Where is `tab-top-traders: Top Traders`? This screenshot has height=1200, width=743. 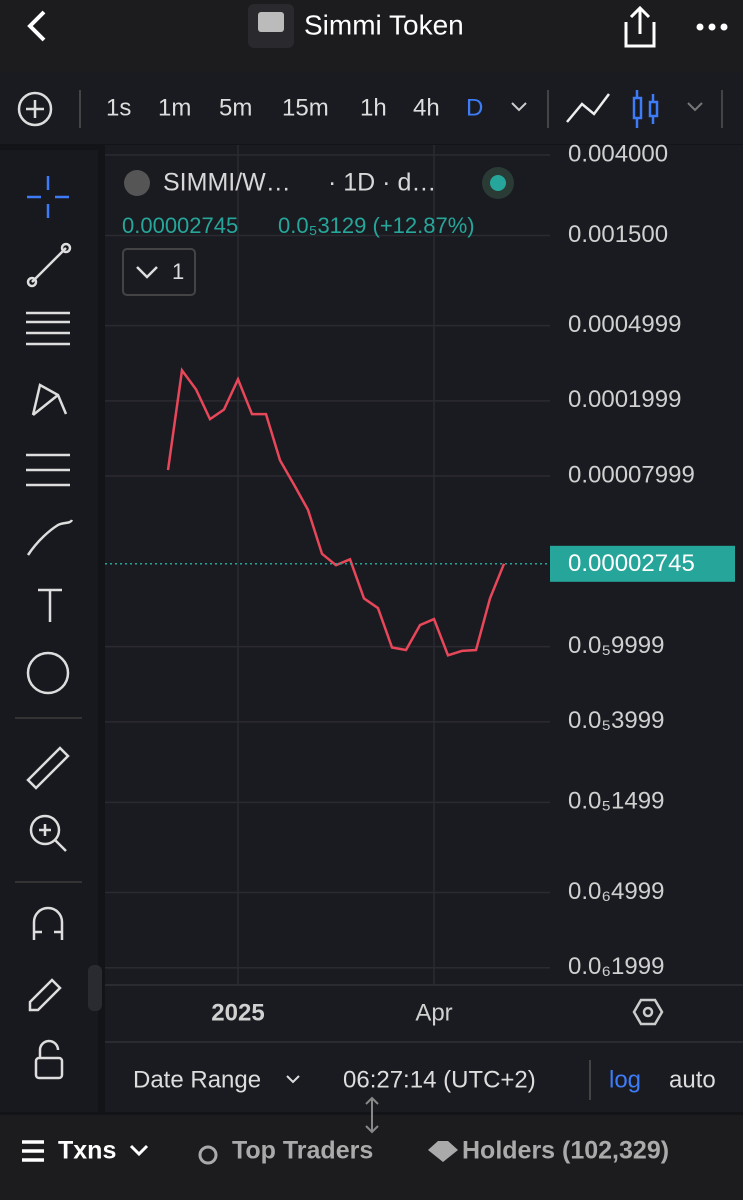
tab-top-traders: Top Traders is located at coordinates (302, 1151).